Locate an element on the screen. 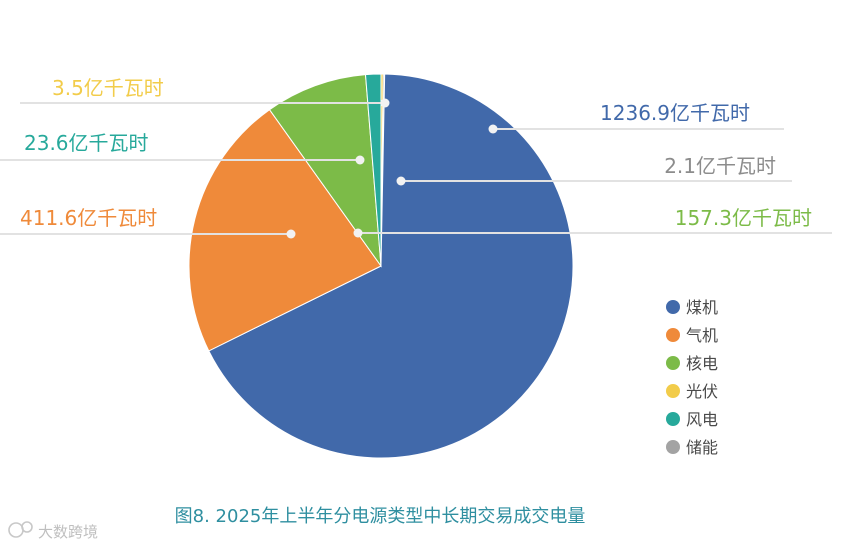  watermark: 大数跨境 is located at coordinates (53, 531).